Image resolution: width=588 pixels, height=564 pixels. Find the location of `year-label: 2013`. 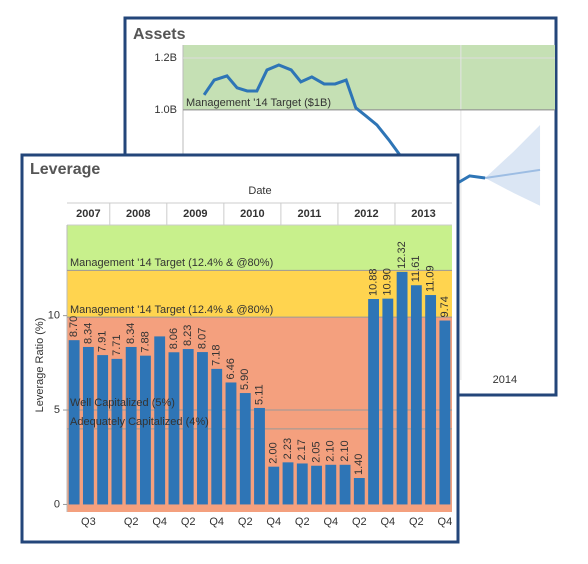

year-label: 2013 is located at coordinates (423, 214).